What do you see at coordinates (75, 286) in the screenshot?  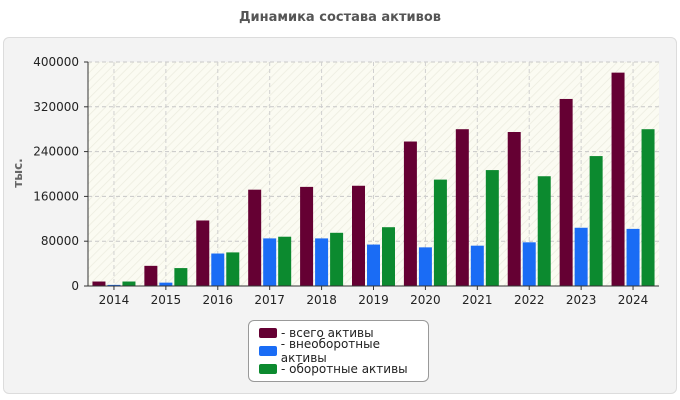 I see `y-tick-label: 0` at bounding box center [75, 286].